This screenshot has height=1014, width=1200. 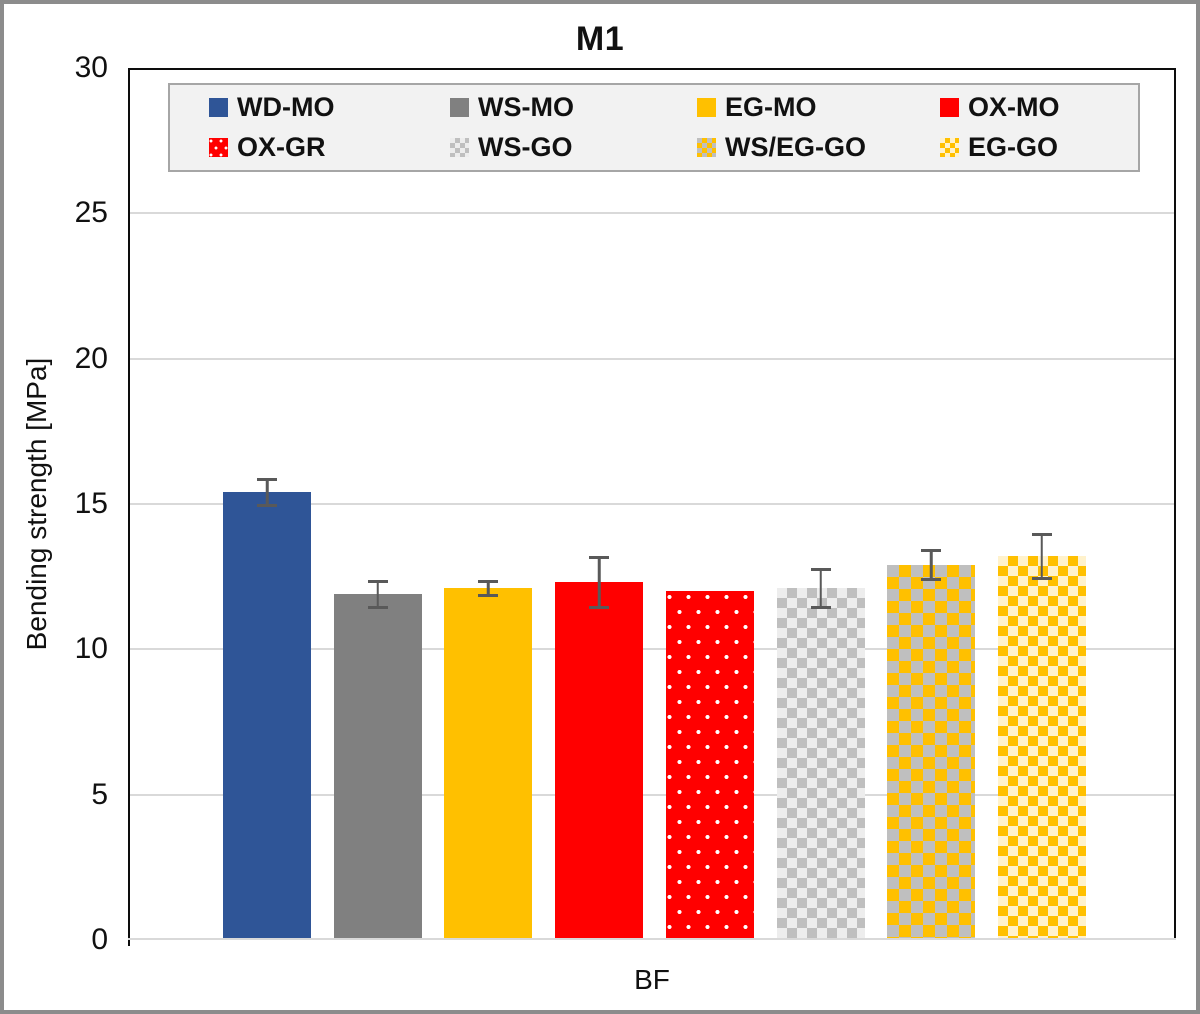 What do you see at coordinates (99, 939) in the screenshot?
I see `y-tick-label-0: 0` at bounding box center [99, 939].